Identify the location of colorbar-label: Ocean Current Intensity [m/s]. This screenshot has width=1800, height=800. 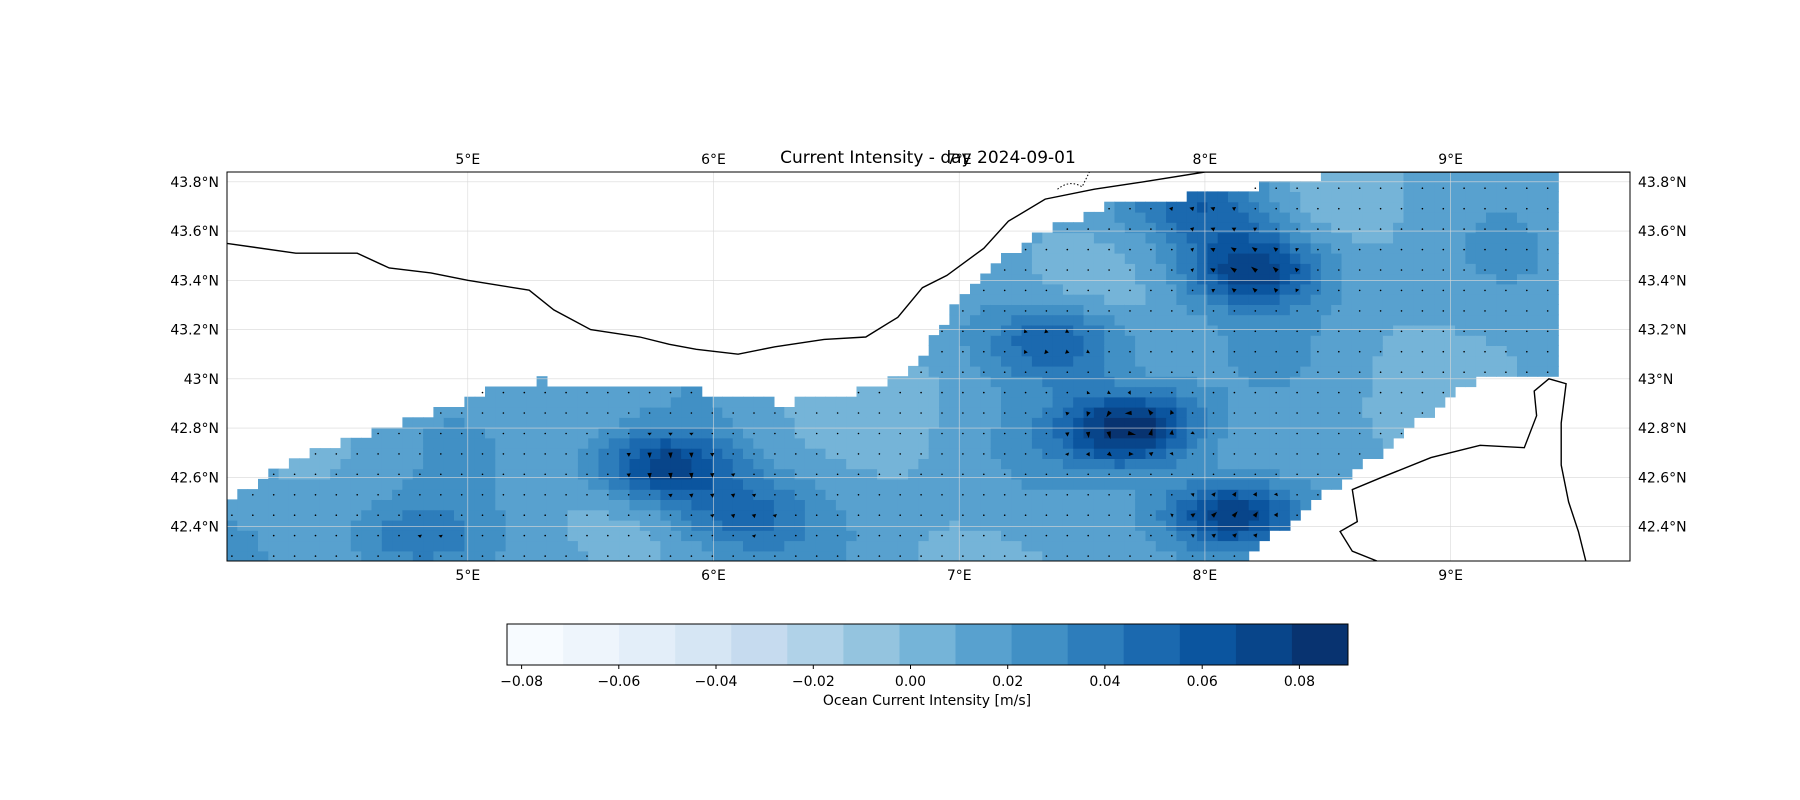
(927, 701).